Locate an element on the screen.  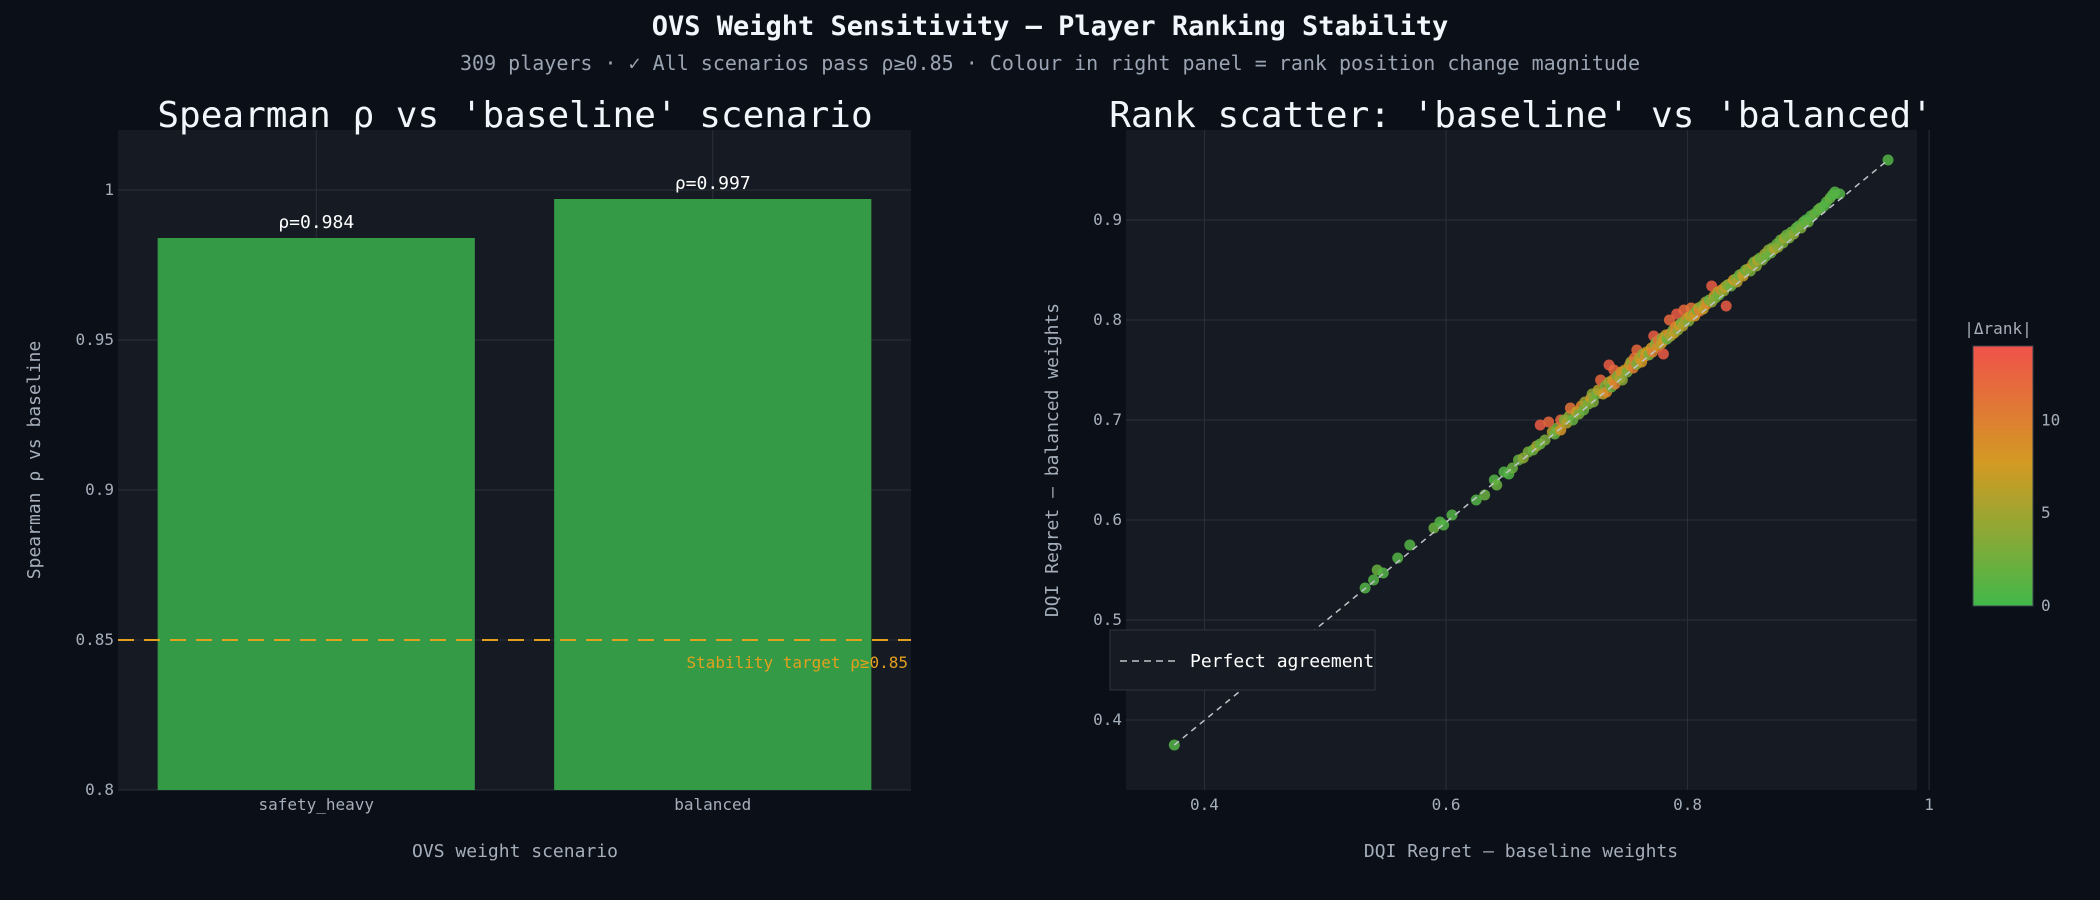
scatter-x-axis-label: DQI Regret — baseline weights is located at coordinates (1521, 851).